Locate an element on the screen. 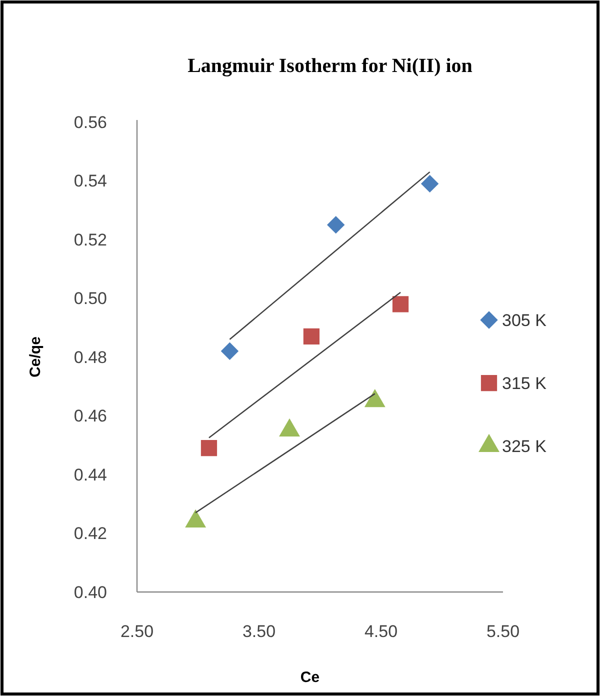 This screenshot has width=600, height=696. chart-title: Langmuir Isotherm for Ni(II) ion is located at coordinates (330, 66).